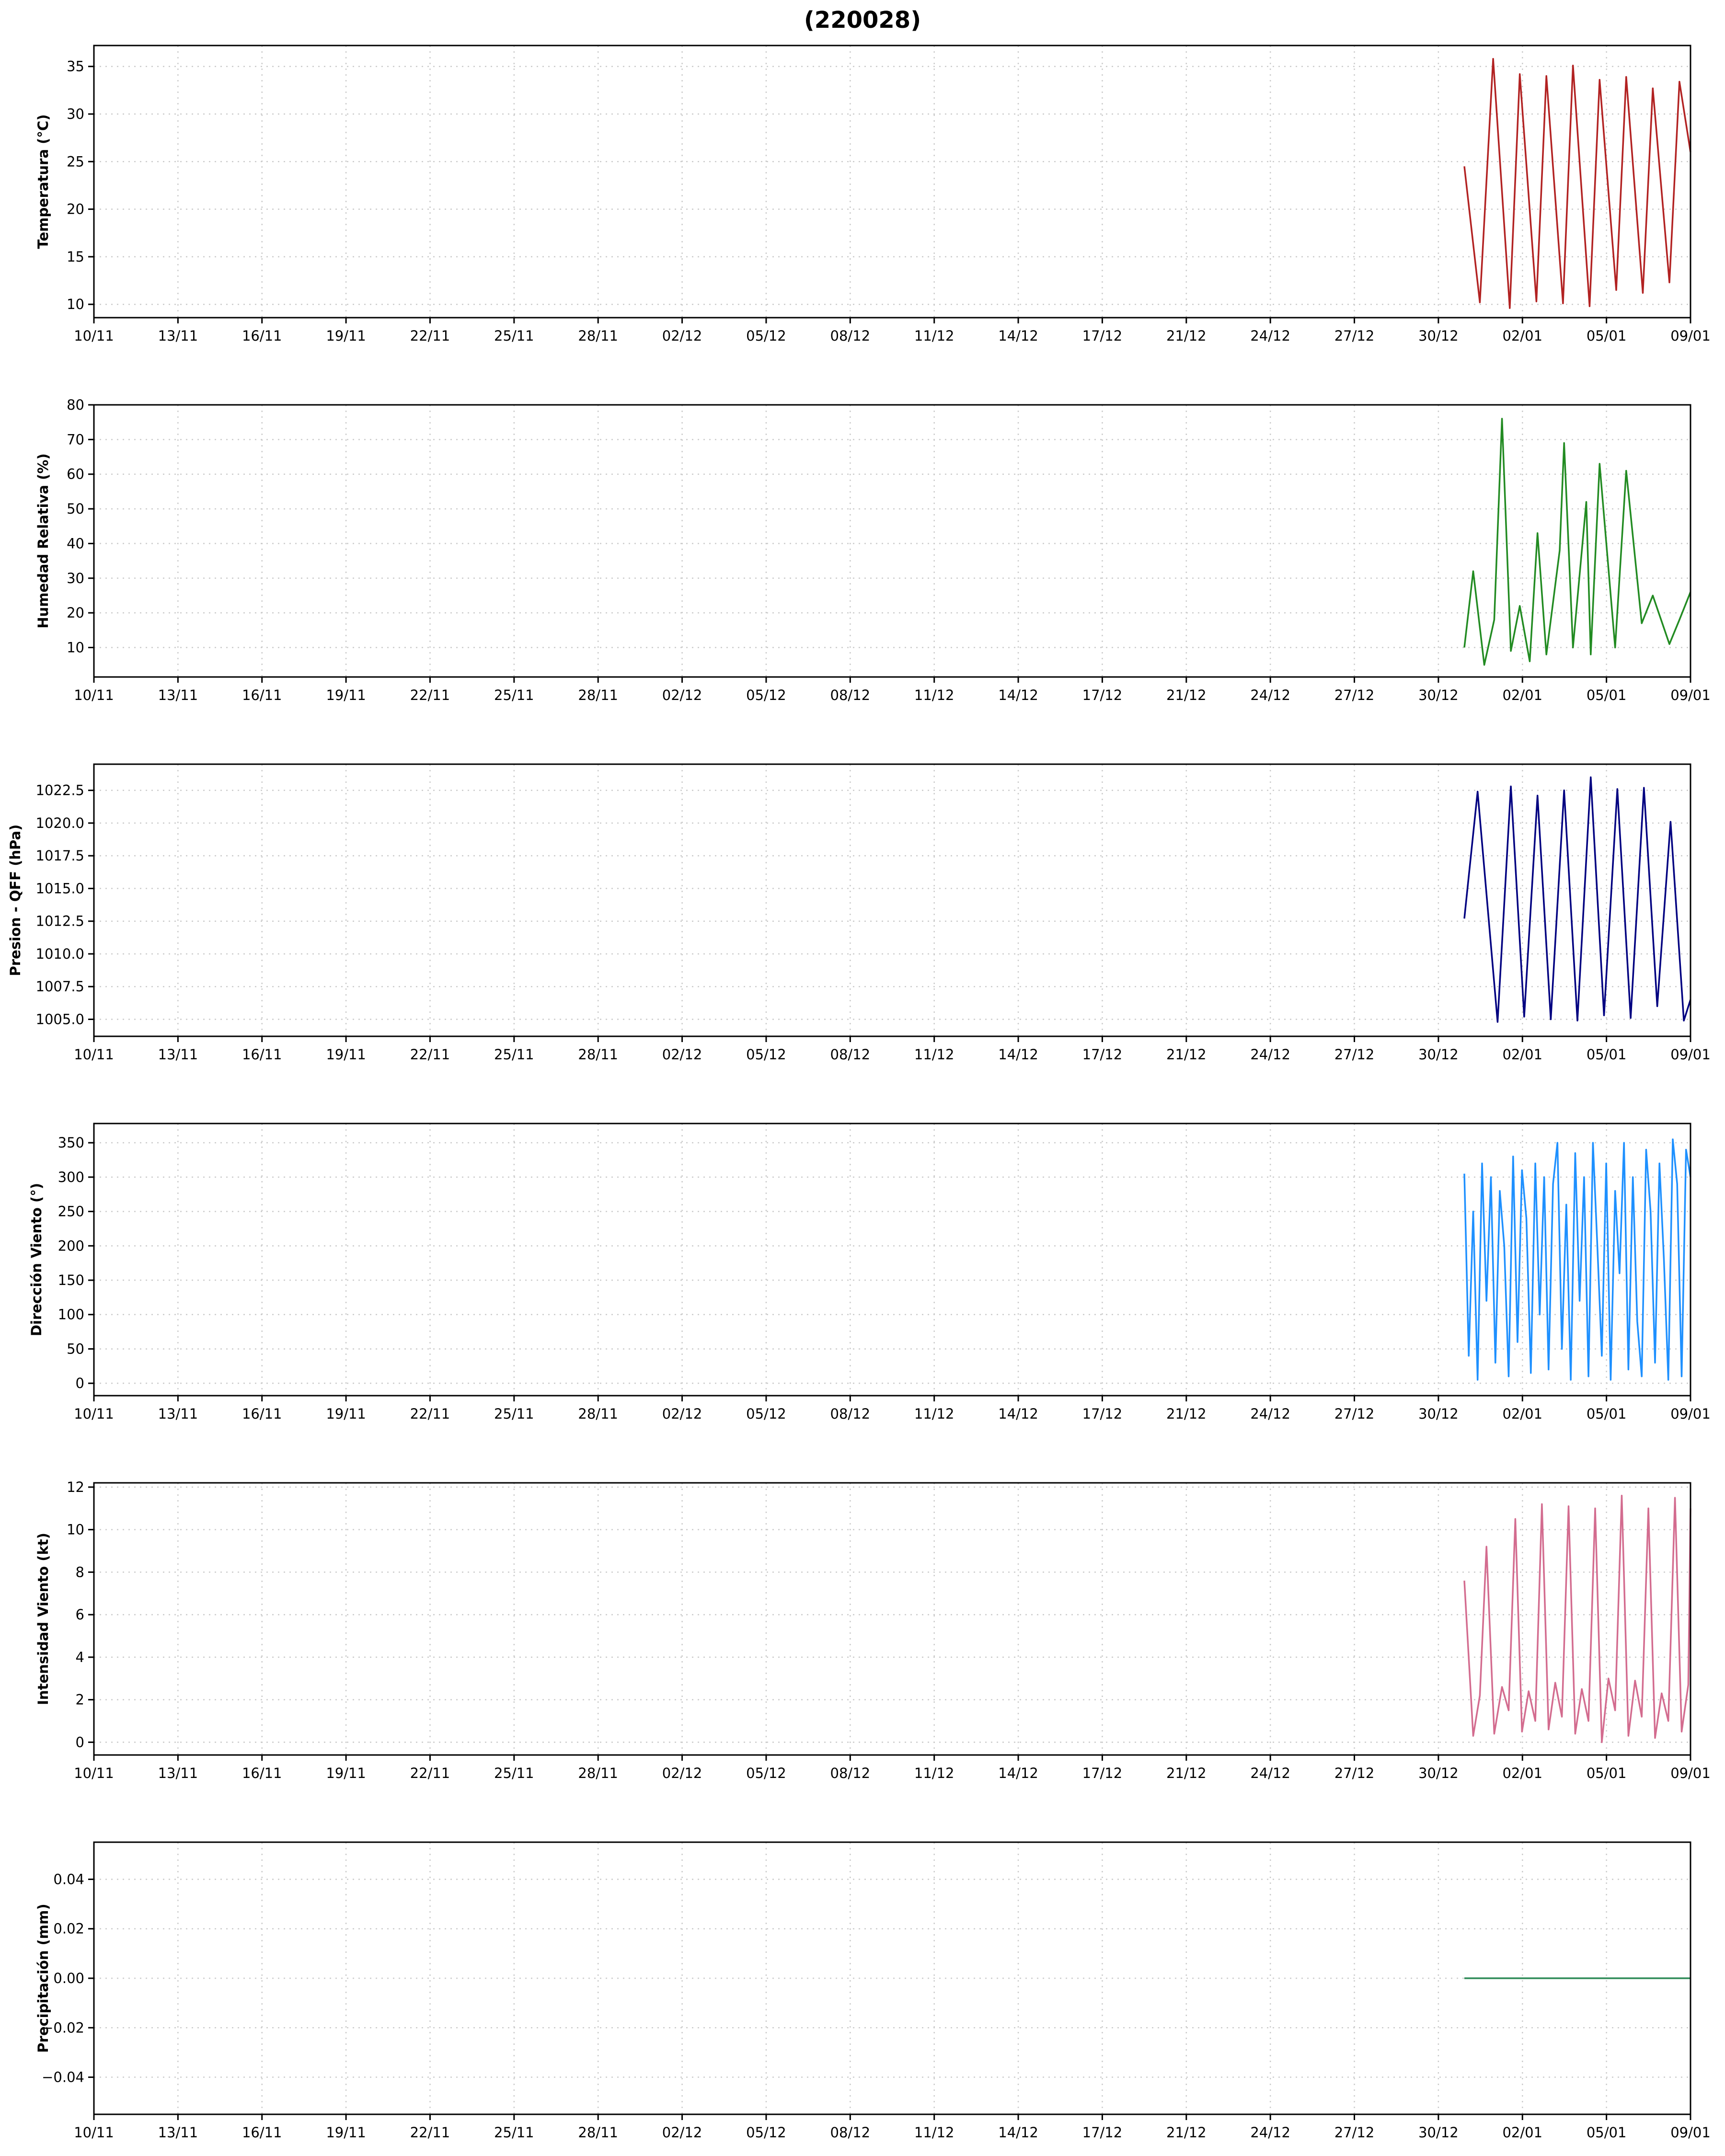 The width and height of the screenshot is (1725, 2156). Describe the element at coordinates (68, 1929) in the screenshot. I see `y-tick-label: 0.02` at that location.